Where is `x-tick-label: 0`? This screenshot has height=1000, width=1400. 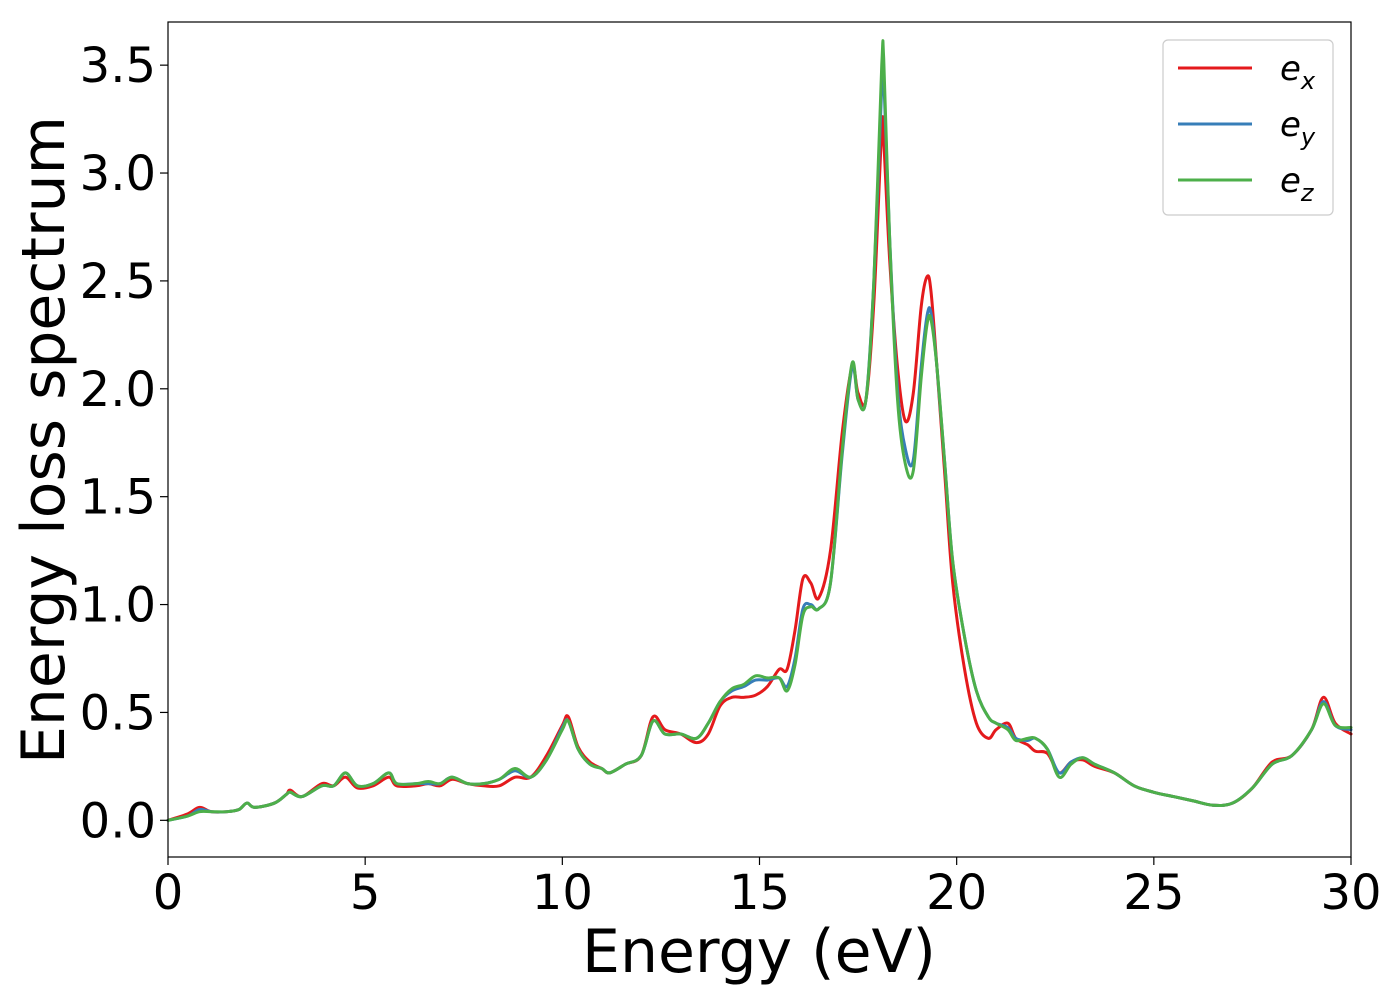
x-tick-label: 0 is located at coordinates (168, 893).